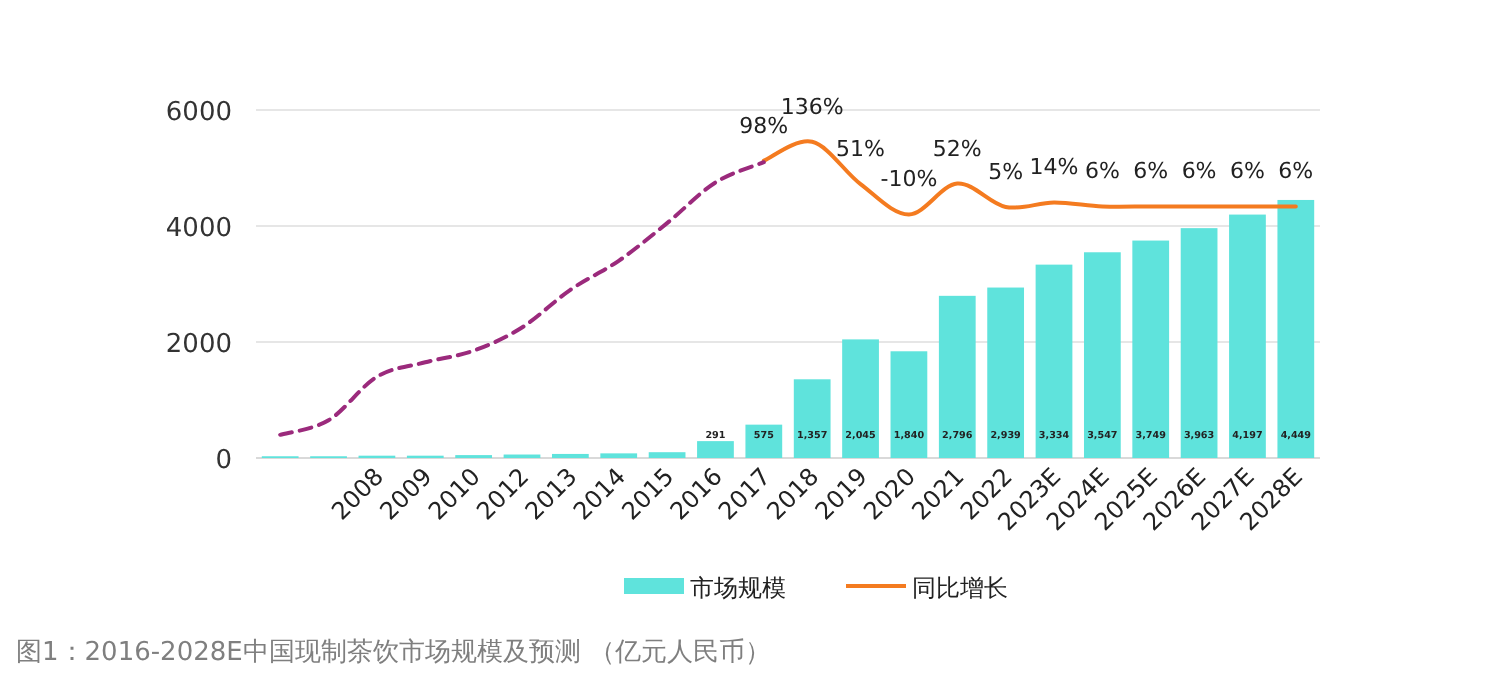 The width and height of the screenshot is (1502, 682). Describe the element at coordinates (198, 345) in the screenshot. I see `y-tick-label: 2000` at that location.